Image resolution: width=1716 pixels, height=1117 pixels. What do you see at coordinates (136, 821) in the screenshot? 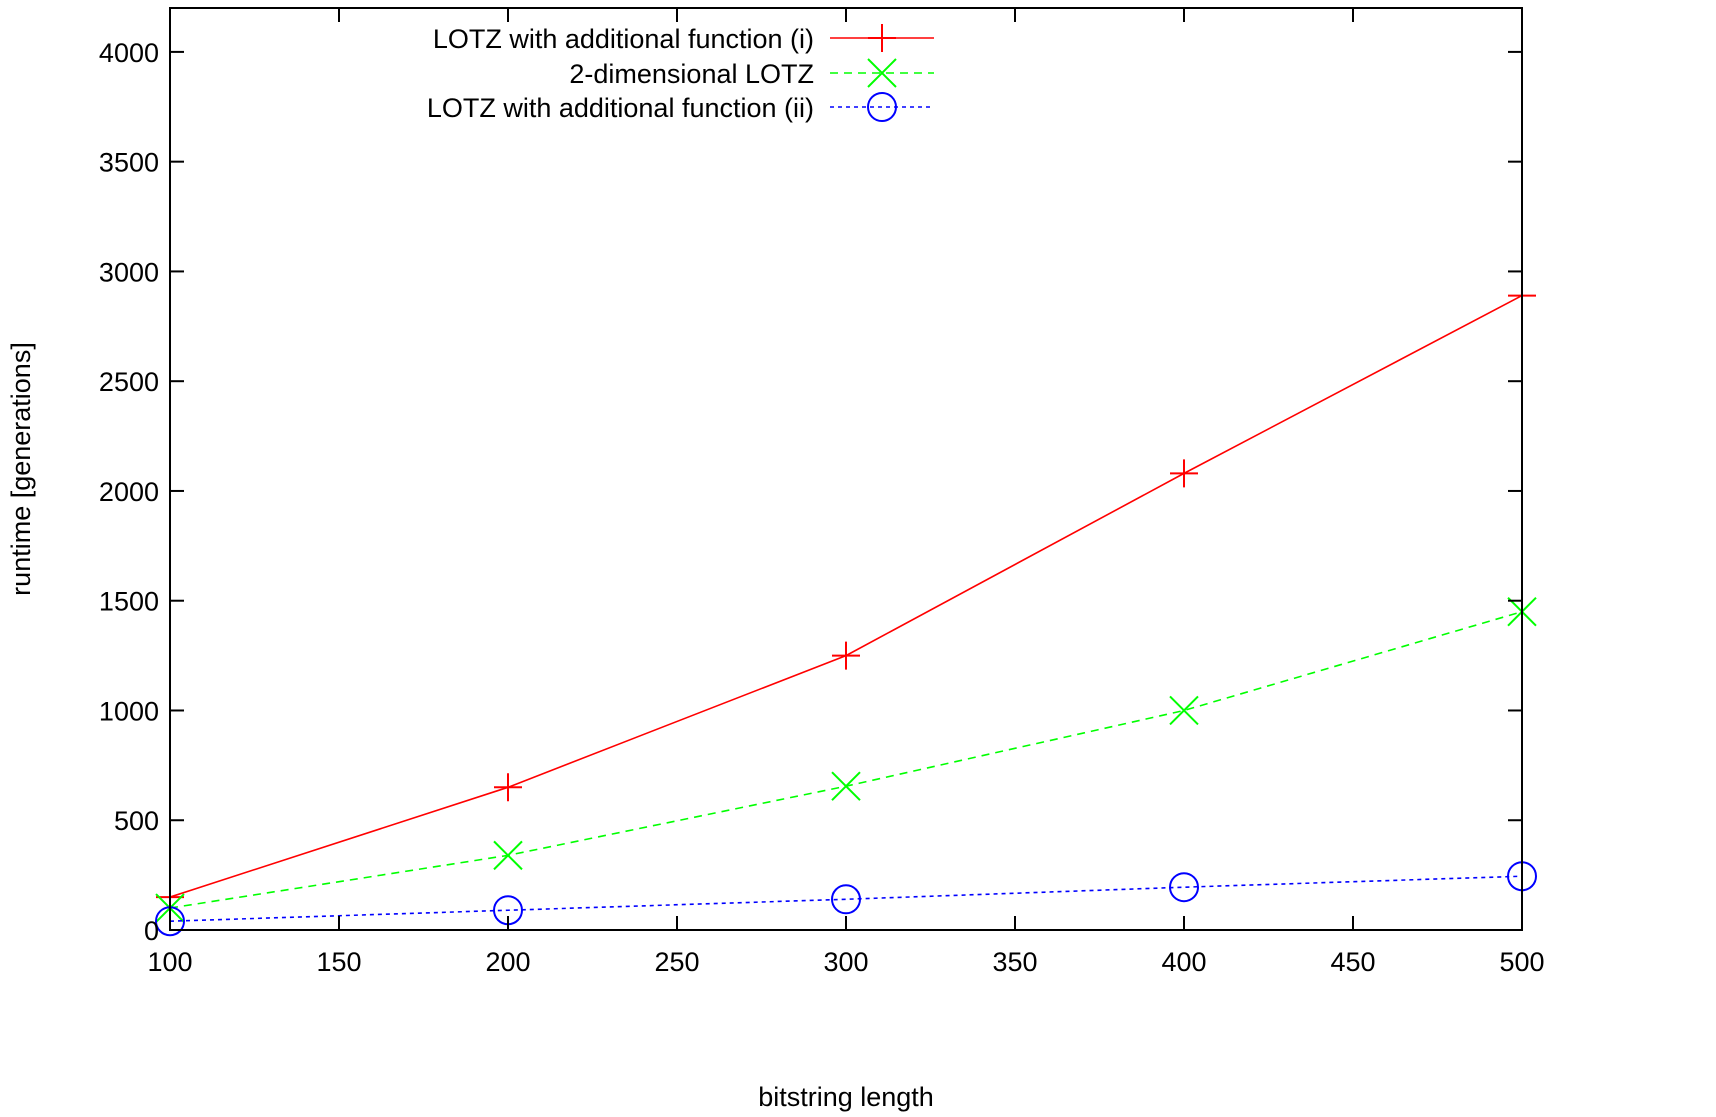
I see `y-tick-label: 500` at bounding box center [136, 821].